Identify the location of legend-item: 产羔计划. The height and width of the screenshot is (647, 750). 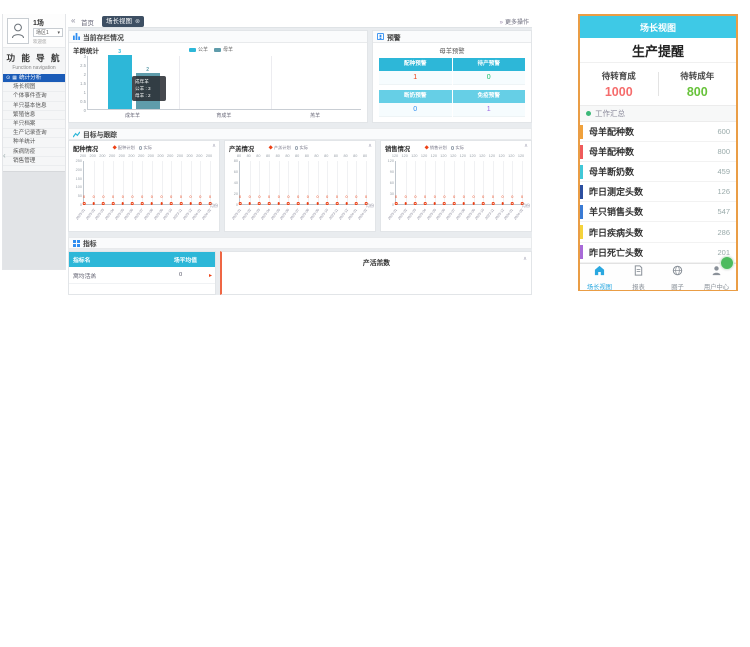
(279, 148).